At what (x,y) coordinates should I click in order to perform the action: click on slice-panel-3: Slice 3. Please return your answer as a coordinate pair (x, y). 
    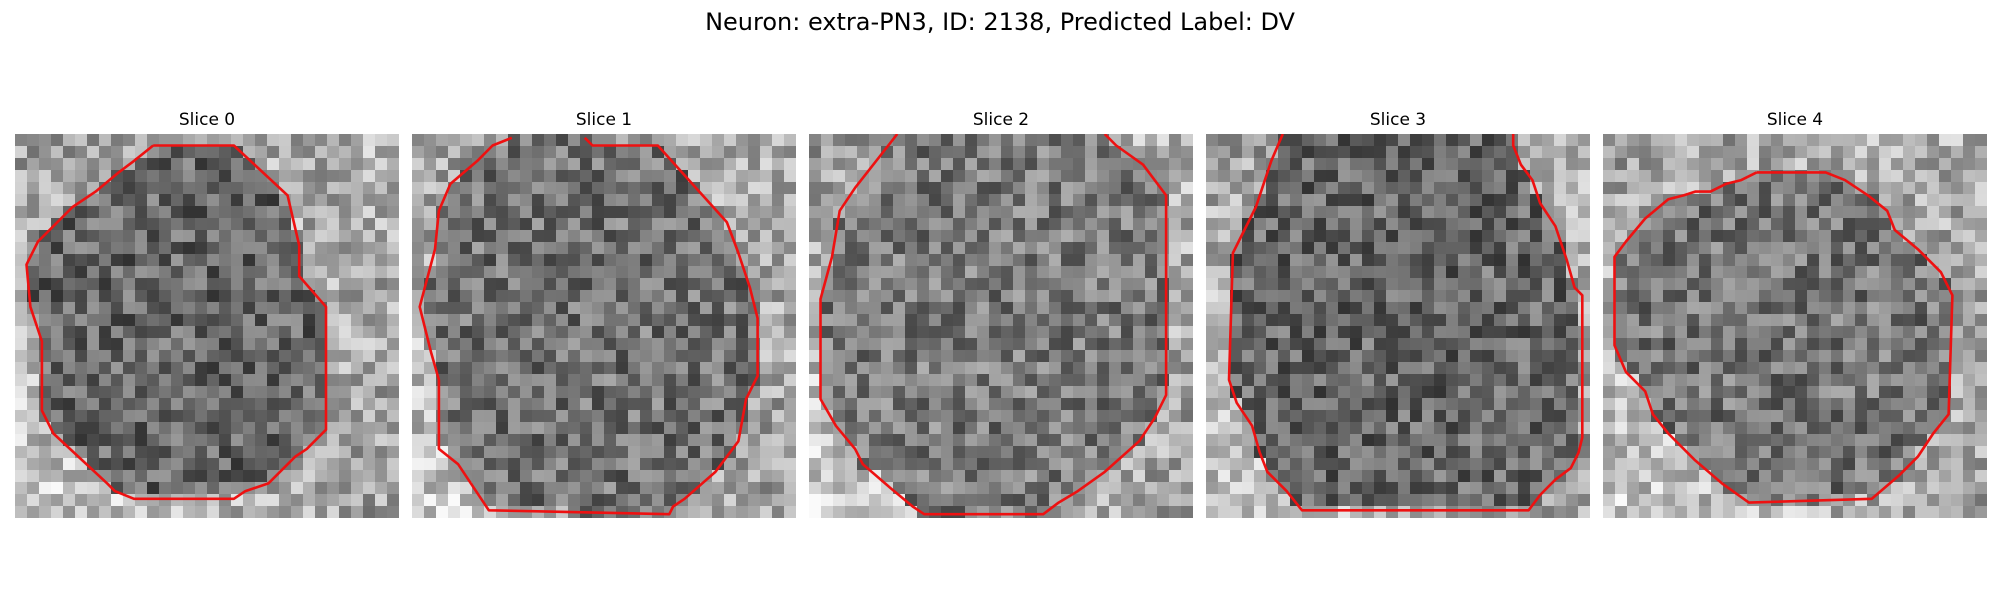
    Looking at the image, I should click on (1398, 313).